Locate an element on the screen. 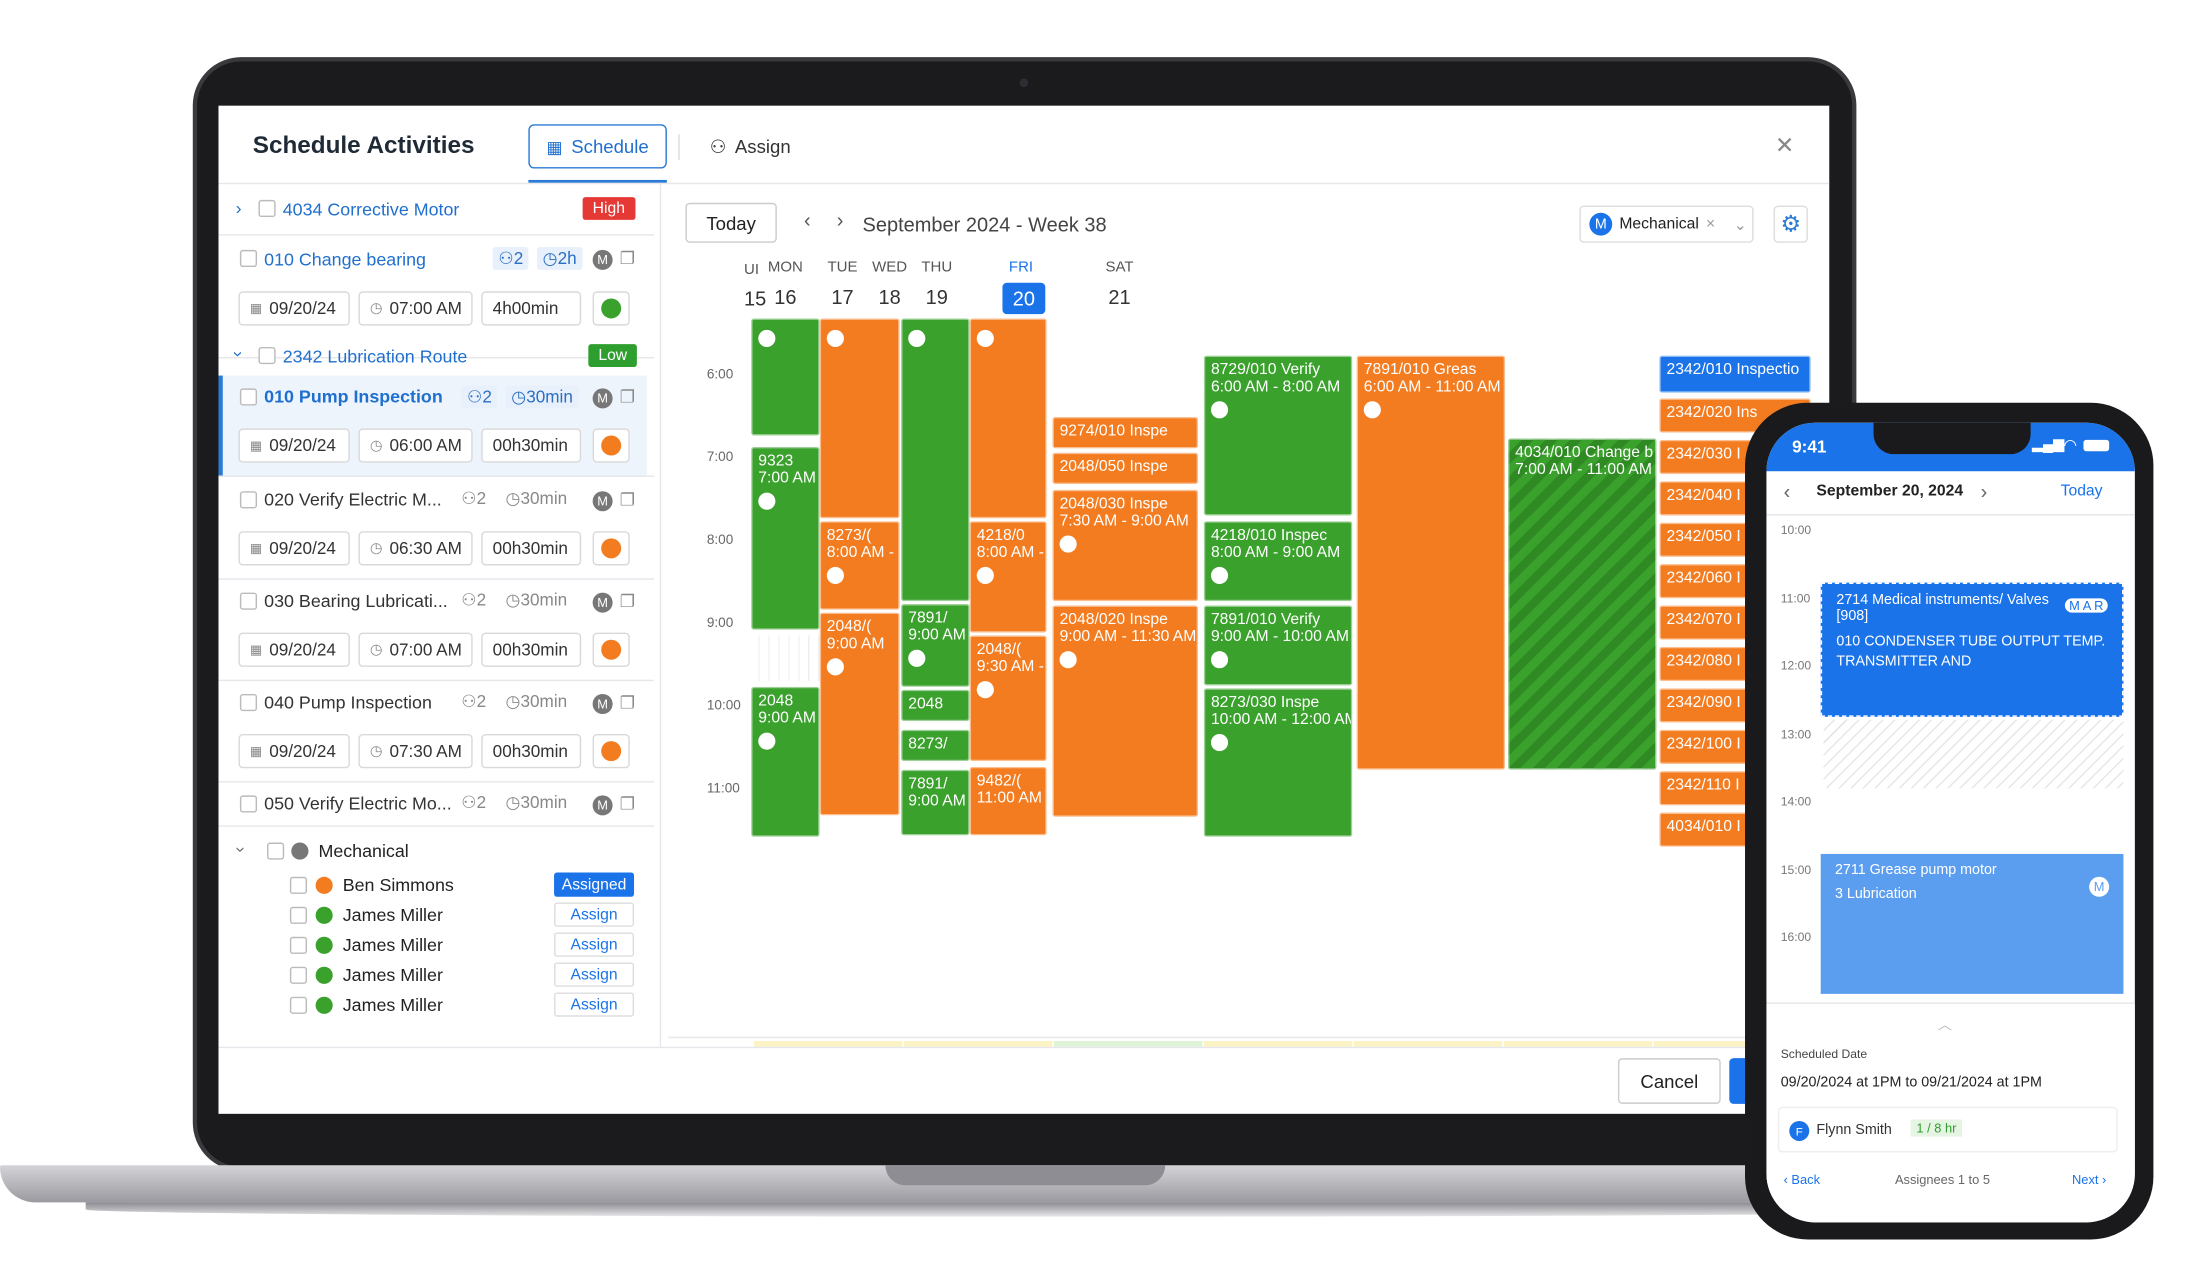  task-row: 050 Verify Electric Mo... ⚇2 ◷30min M ❐ is located at coordinates (432, 833).